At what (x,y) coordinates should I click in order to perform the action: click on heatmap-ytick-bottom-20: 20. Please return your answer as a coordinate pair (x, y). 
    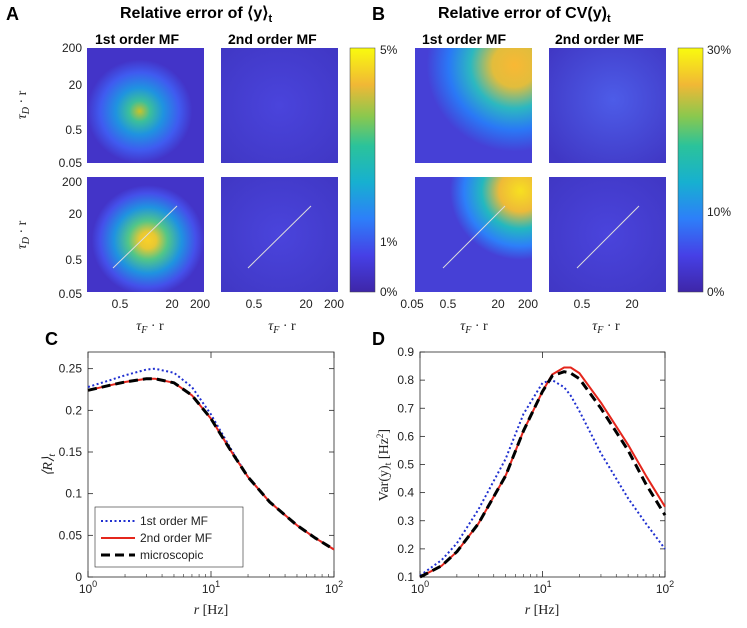
    Looking at the image, I should click on (76, 214).